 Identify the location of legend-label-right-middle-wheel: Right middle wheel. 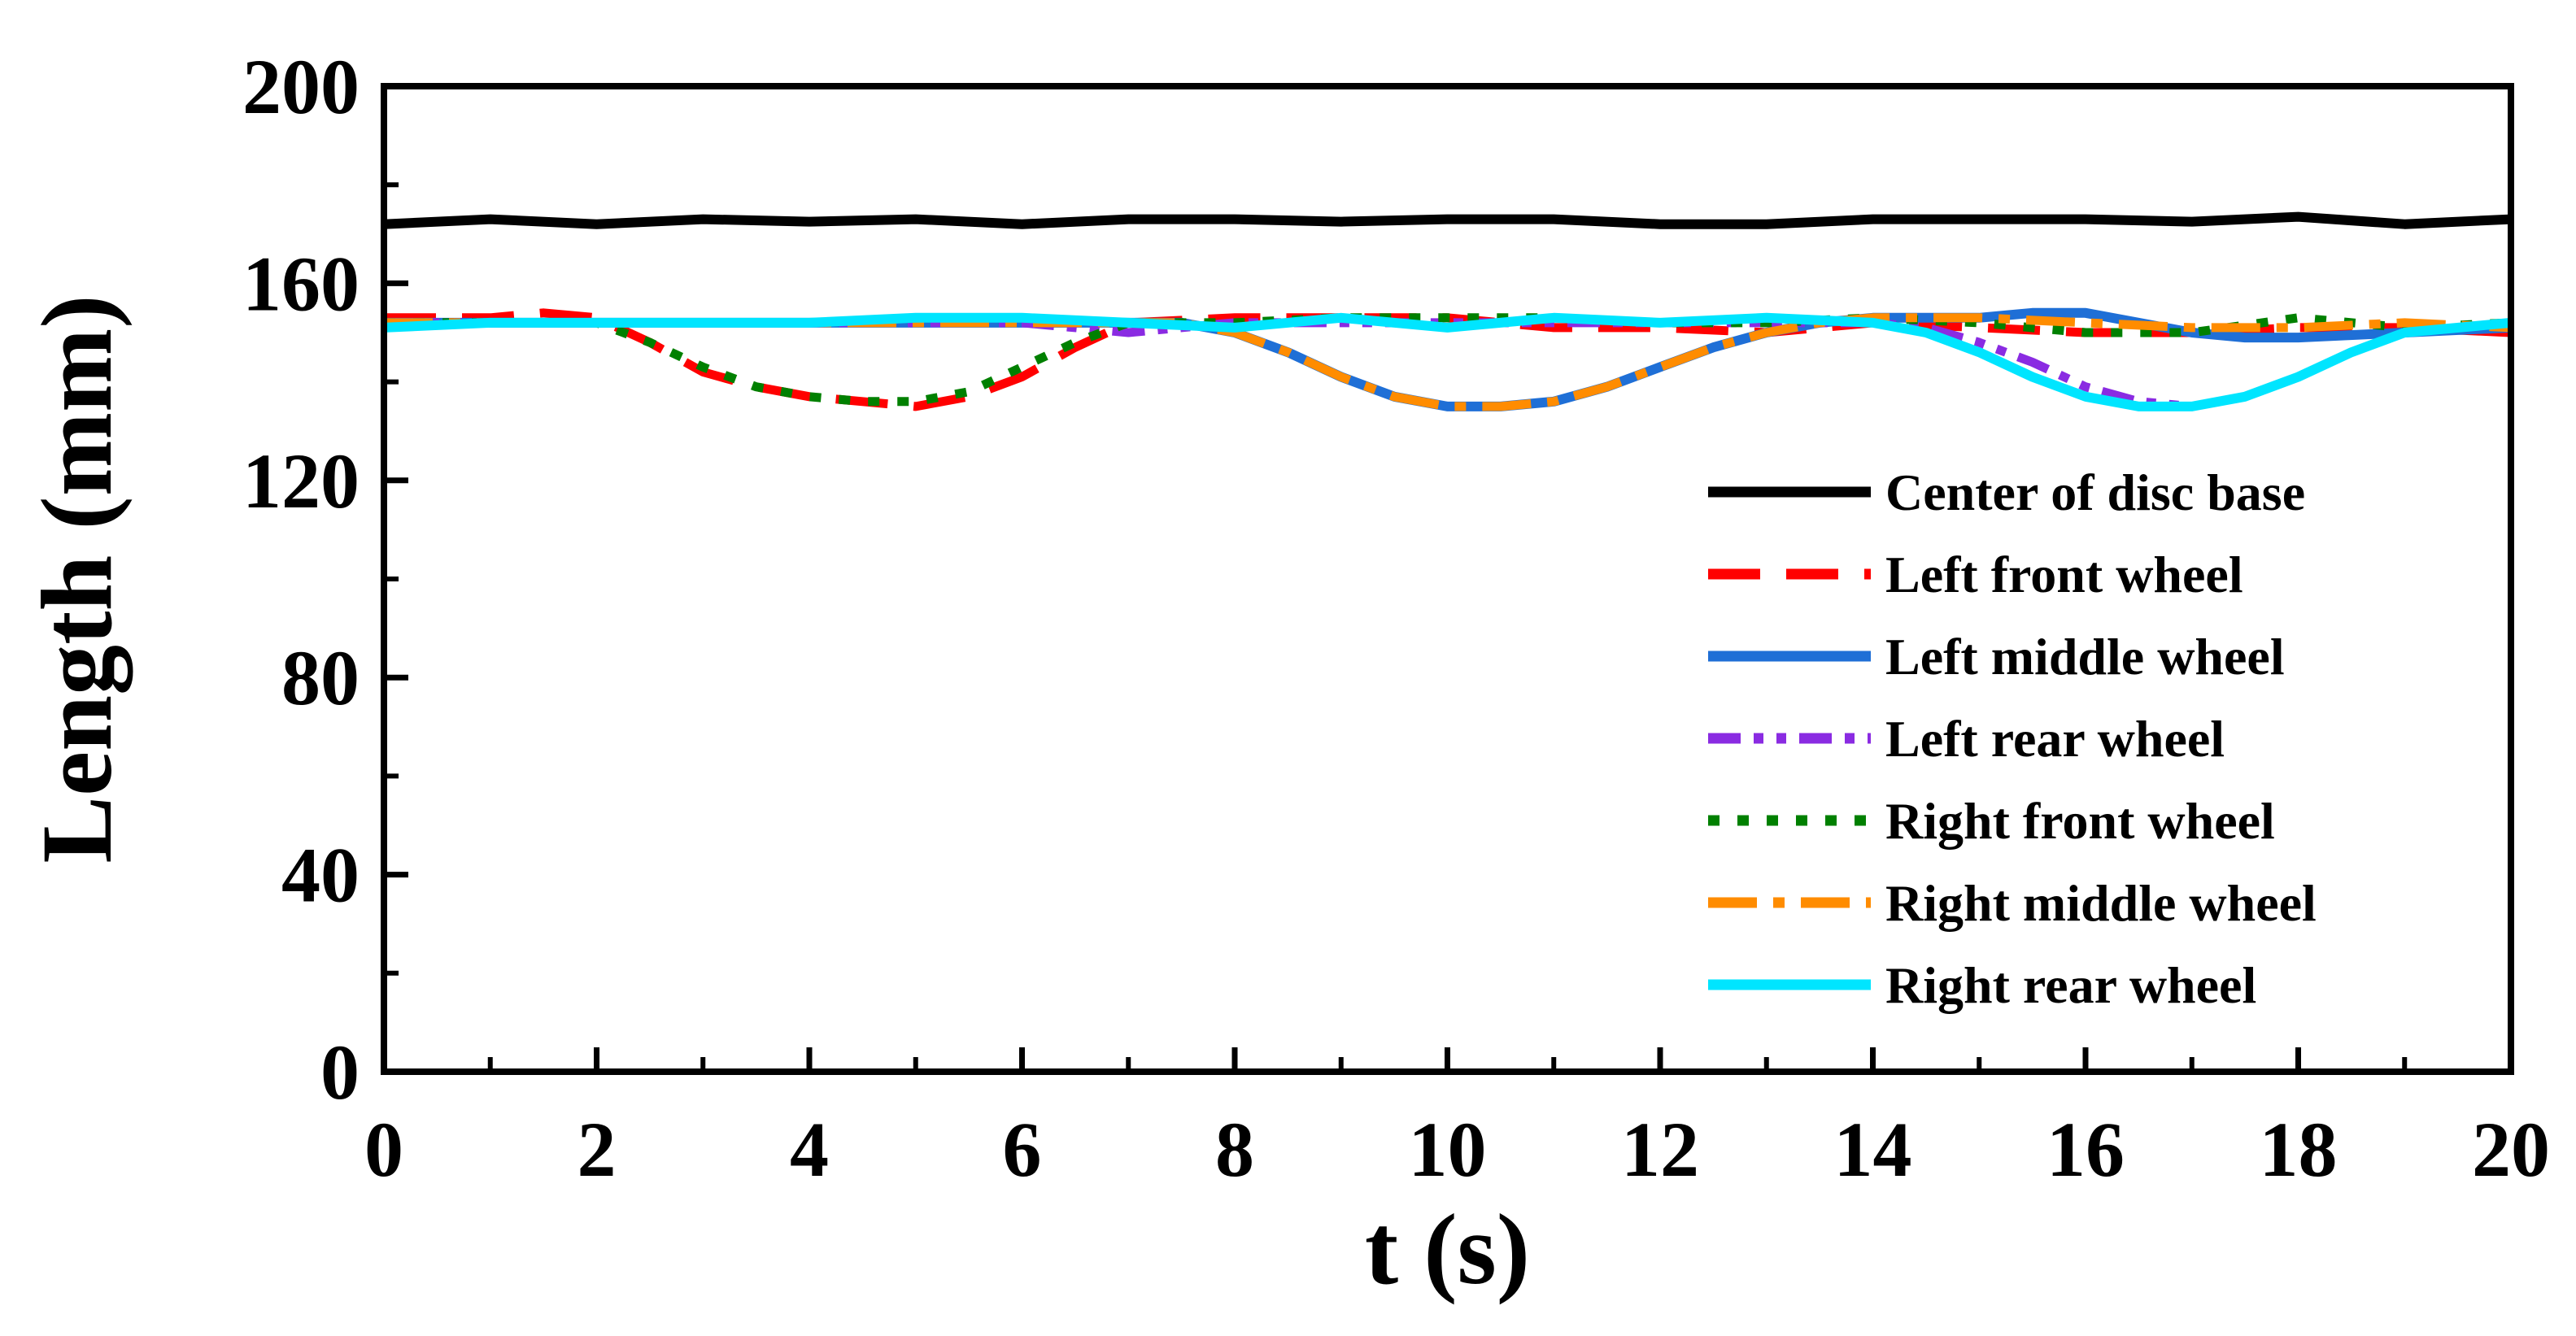
(2101, 903).